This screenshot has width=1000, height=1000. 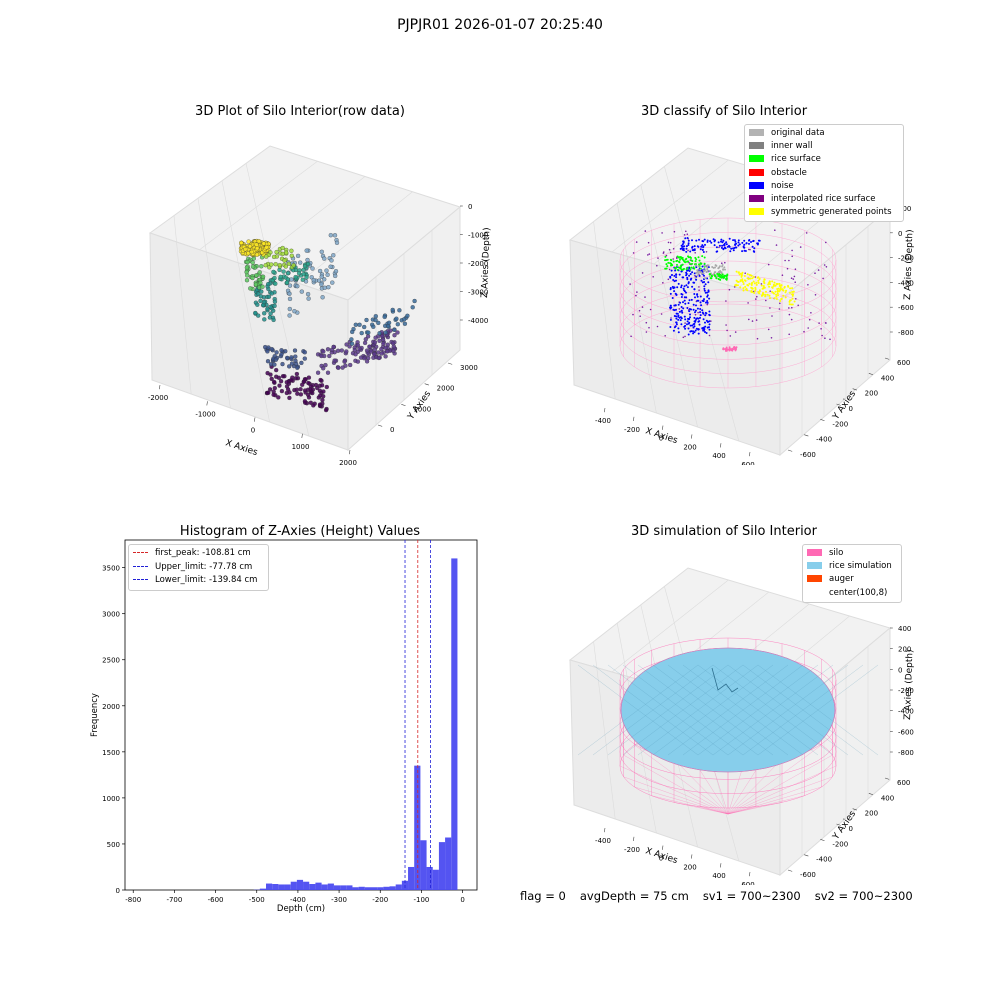 What do you see at coordinates (214, 303) in the screenshot?
I see `plot1-gridline` at bounding box center [214, 303].